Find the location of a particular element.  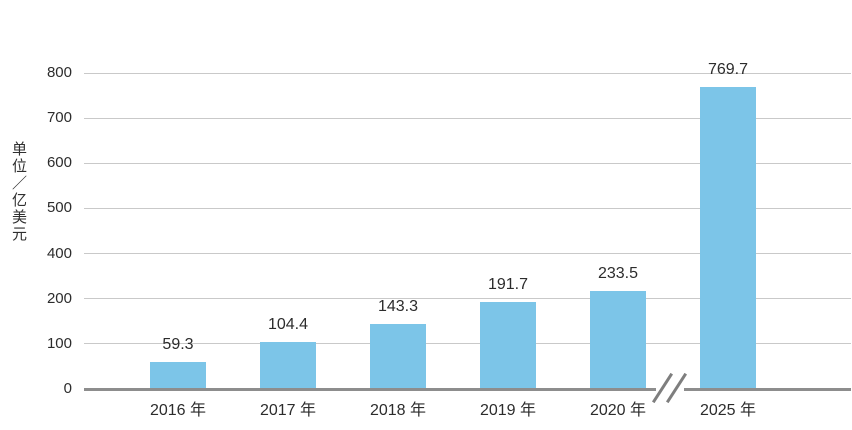

y-tick-label: 0 is located at coordinates (67, 388).